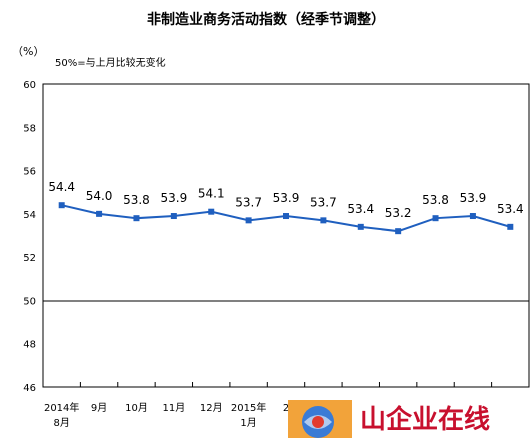  Describe the element at coordinates (61, 407) in the screenshot. I see `x-tick-label: 2014年` at that location.